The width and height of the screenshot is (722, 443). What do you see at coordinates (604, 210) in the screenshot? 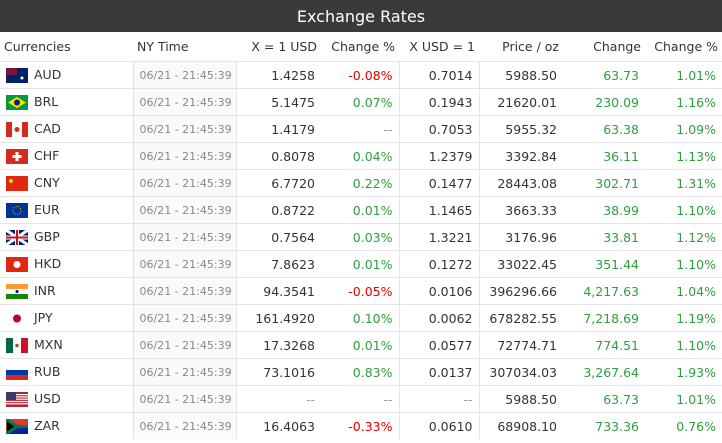
I see `value-cell: 38.99` at bounding box center [604, 210].